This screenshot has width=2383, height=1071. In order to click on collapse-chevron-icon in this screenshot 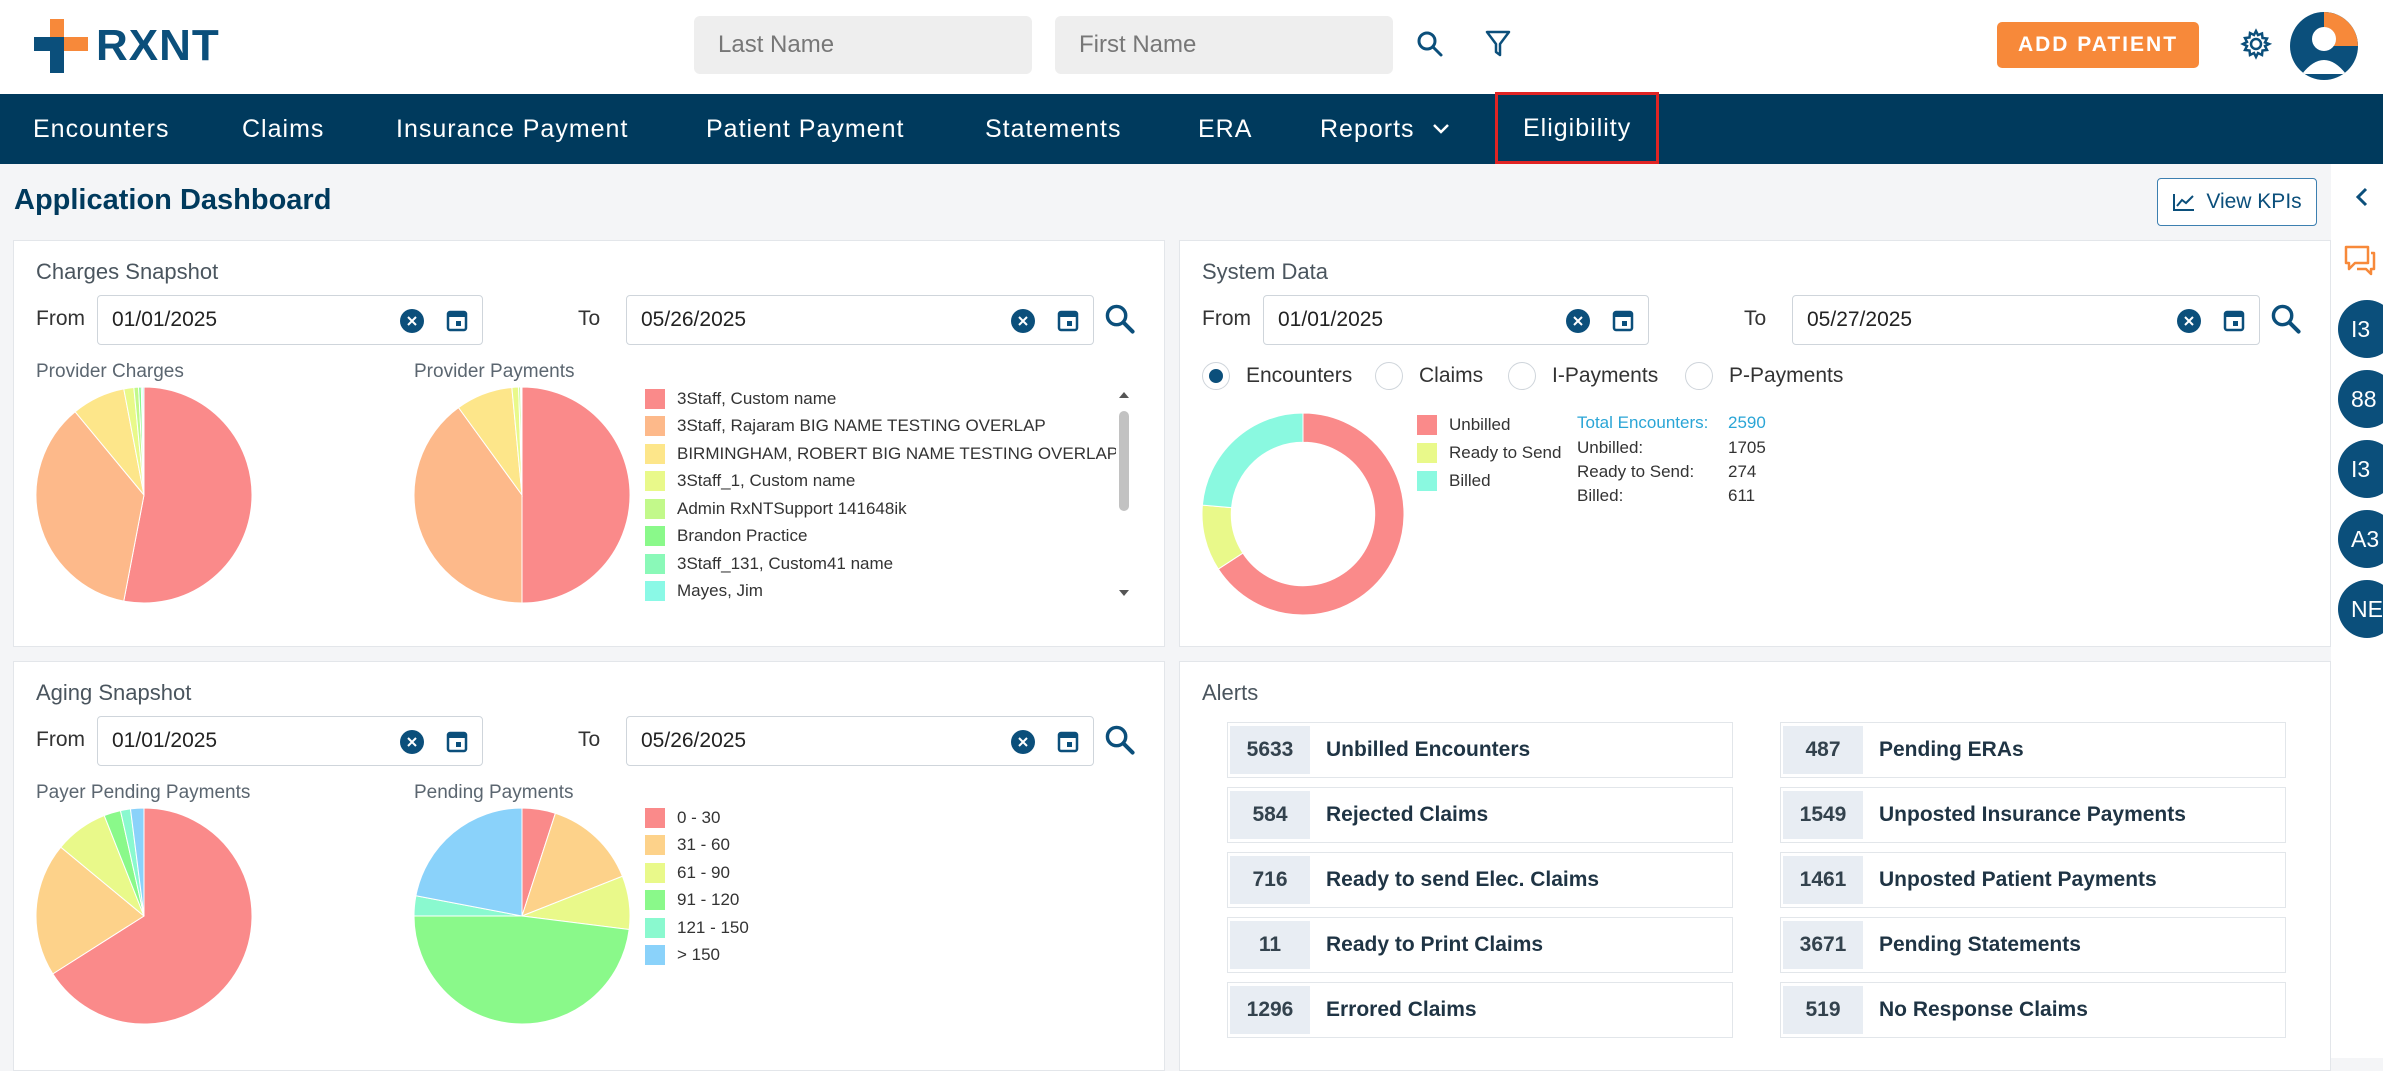, I will do `click(2362, 197)`.